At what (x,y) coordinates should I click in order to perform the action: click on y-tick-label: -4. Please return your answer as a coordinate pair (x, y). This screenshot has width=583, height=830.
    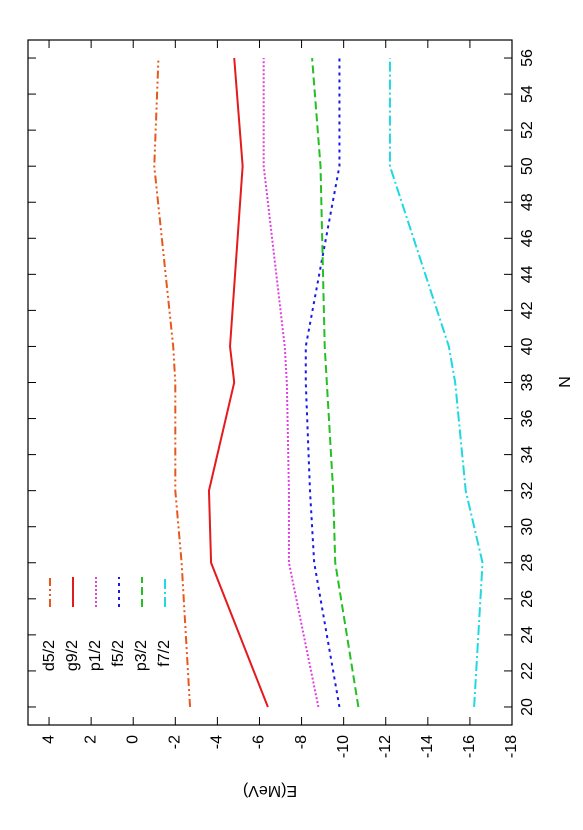
    Looking at the image, I should click on (217, 742).